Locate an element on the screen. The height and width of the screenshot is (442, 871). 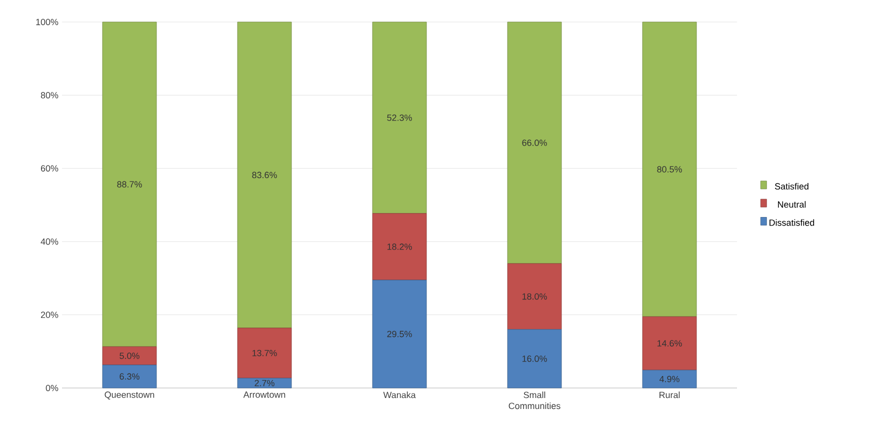
legend-label: Neutral is located at coordinates (792, 204).